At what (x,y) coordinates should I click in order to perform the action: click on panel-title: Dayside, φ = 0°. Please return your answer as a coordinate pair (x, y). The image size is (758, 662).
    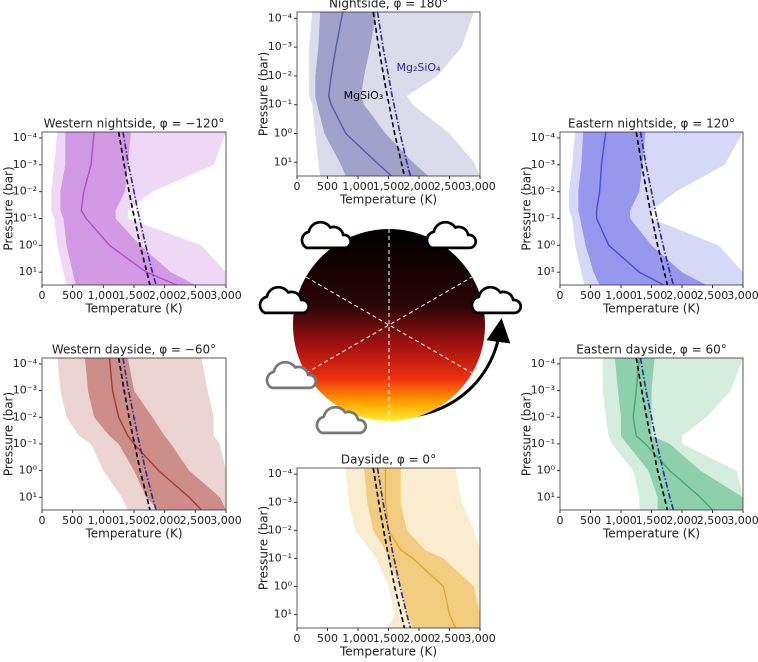
    Looking at the image, I should click on (388, 460).